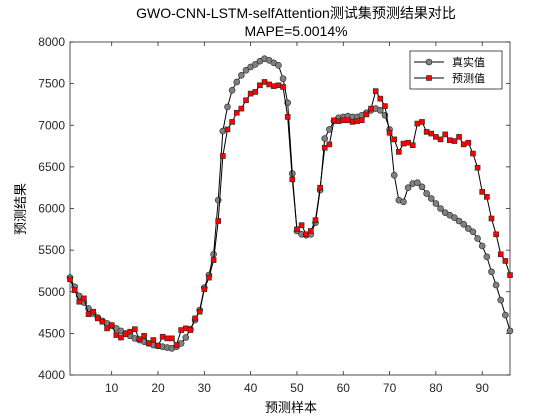 This screenshot has height=420, width=560. I want to click on legend-label-actual: 真实值, so click(468, 62).